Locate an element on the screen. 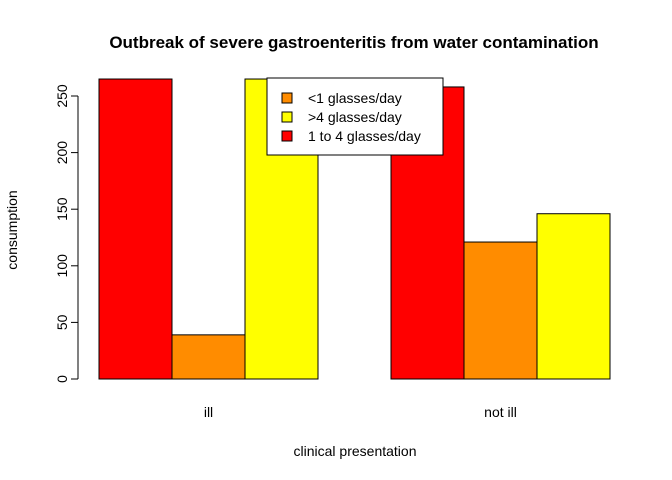 This screenshot has height=480, width=672. y-axis: 0 50 100 150 200 250 is located at coordinates (66, 233).